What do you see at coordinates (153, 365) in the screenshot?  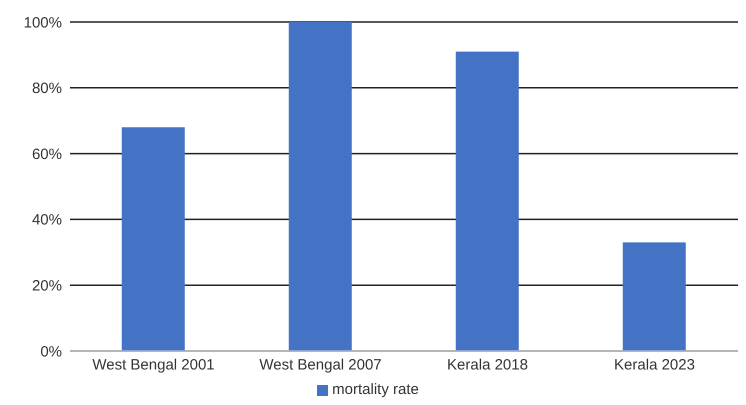 I see `x-tick-label: West Bengal 2001` at bounding box center [153, 365].